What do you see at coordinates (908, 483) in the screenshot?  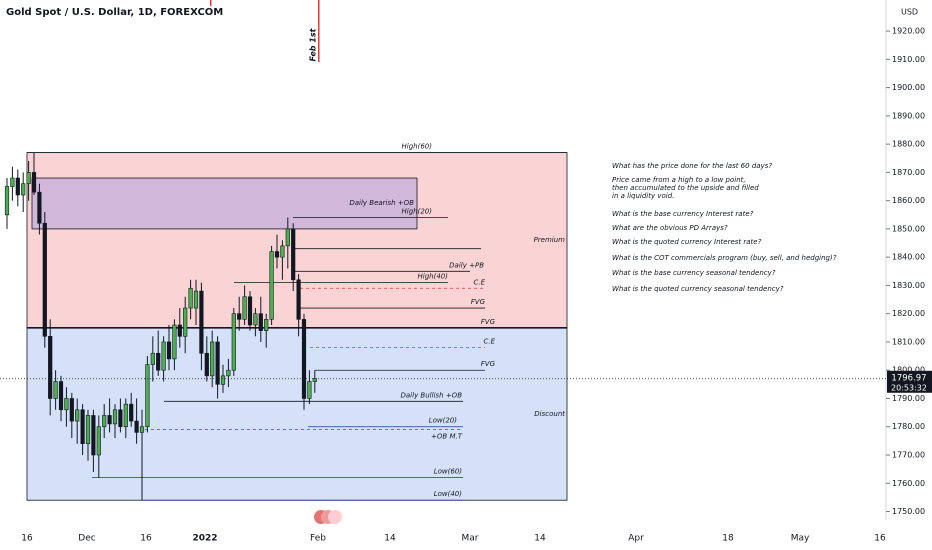 I see `y-tick-label: 1760.00` at bounding box center [908, 483].